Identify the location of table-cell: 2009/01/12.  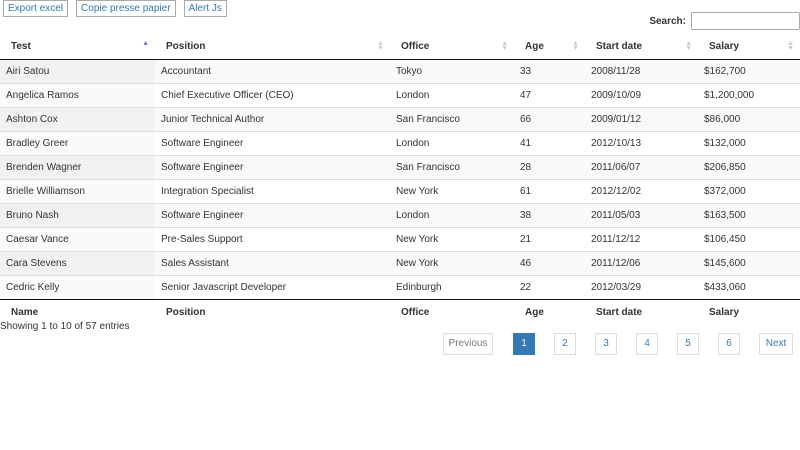
(641, 119).